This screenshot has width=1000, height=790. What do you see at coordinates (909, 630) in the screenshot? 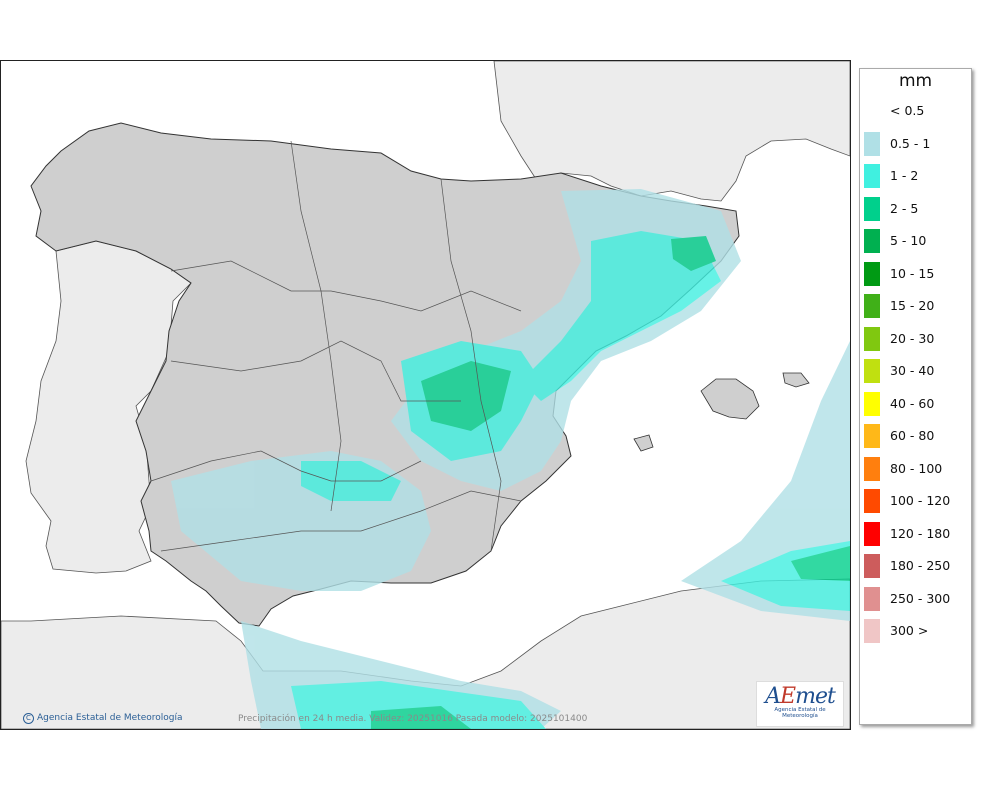
I see `legend-label: 300 >` at bounding box center [909, 630].